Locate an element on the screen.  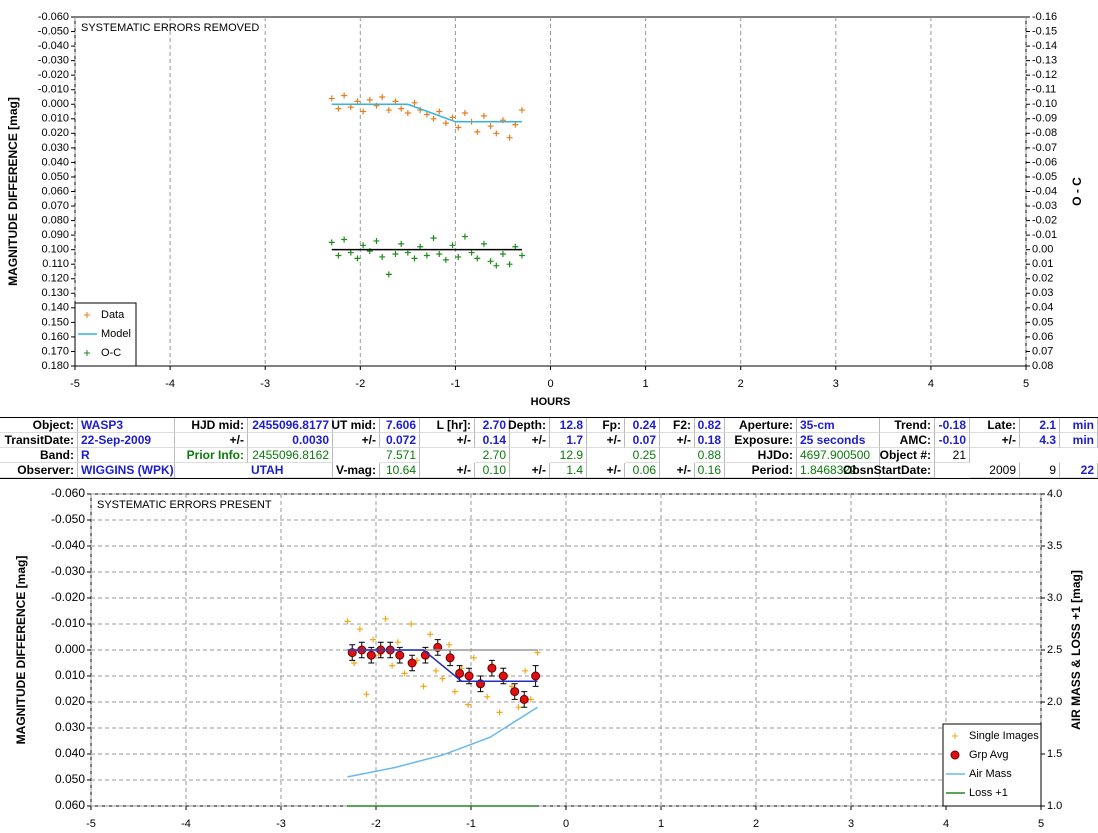
x-tick-label: 0 is located at coordinates (566, 824).